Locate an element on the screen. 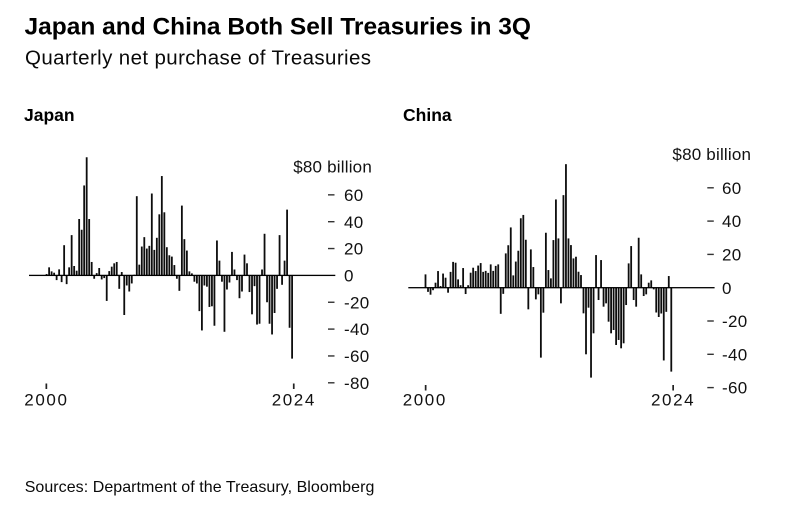 The height and width of the screenshot is (511, 807). svg-text: Japan is located at coordinates (49, 115).